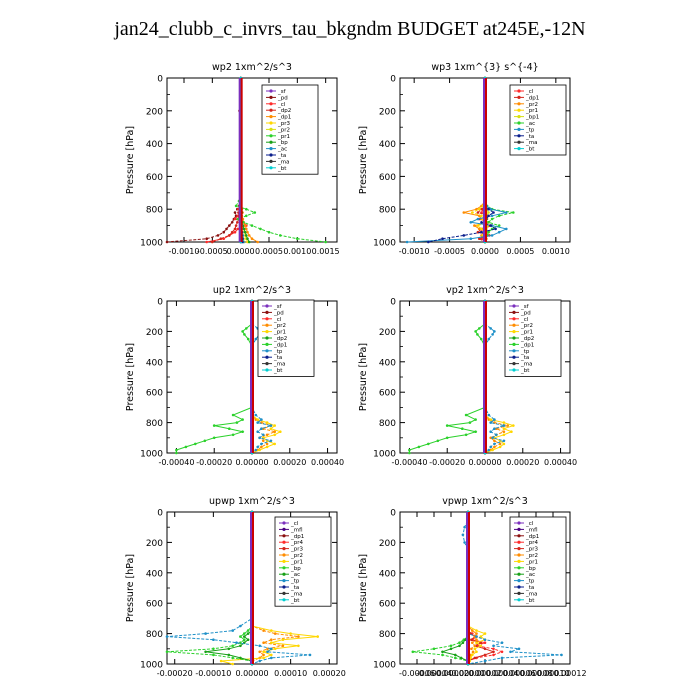 The image size is (700, 700). I want to click on legend-entry: _bp, so click(295, 569).